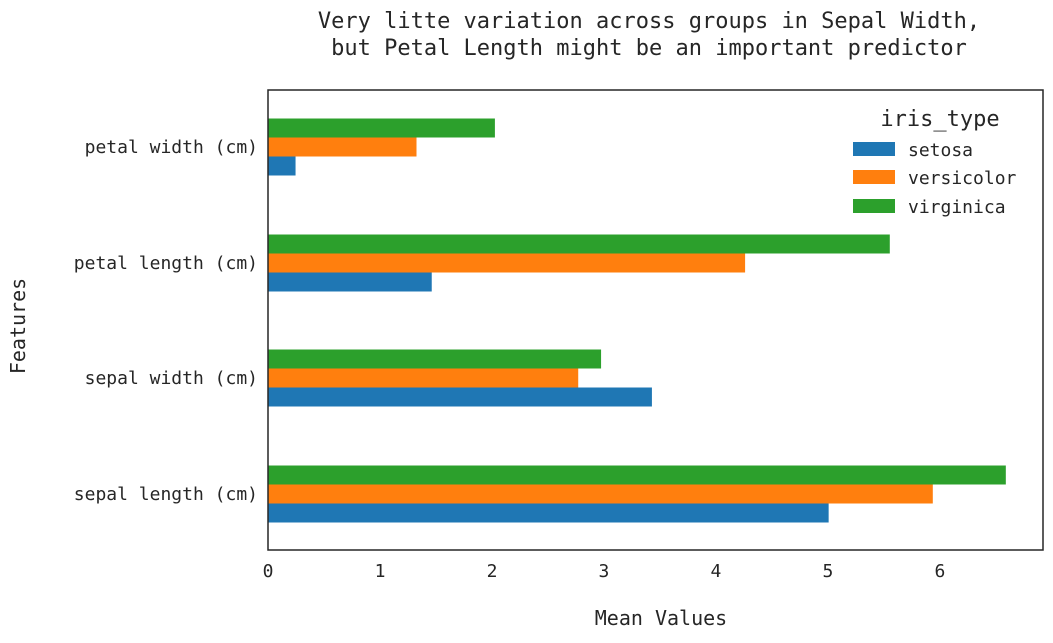 This screenshot has width=1053, height=643. Describe the element at coordinates (716, 571) in the screenshot. I see `x-tick-label: 4` at that location.